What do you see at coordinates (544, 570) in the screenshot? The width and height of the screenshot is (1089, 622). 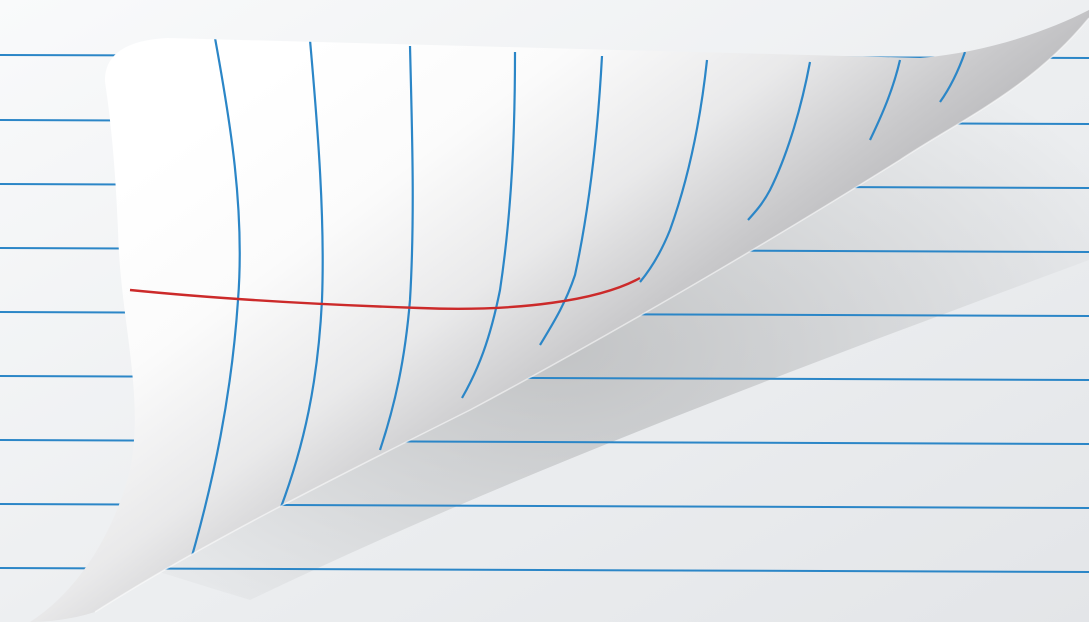 I see `rule-line` at bounding box center [544, 570].